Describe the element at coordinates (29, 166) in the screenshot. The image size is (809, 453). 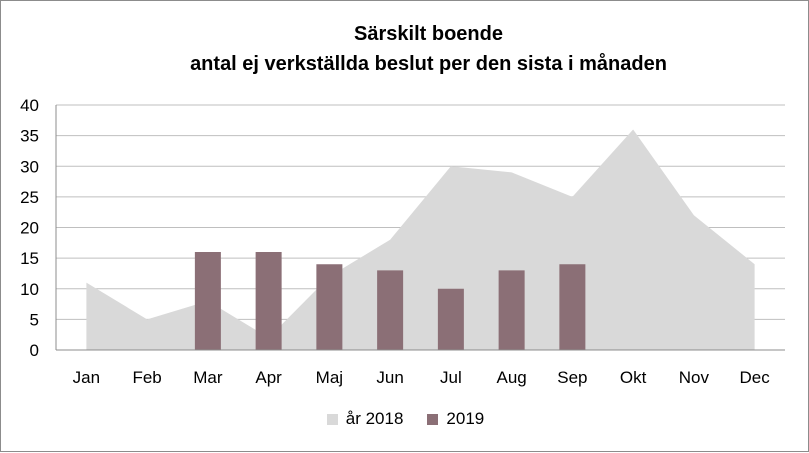
I see `y-tick-label-30: 30` at that location.